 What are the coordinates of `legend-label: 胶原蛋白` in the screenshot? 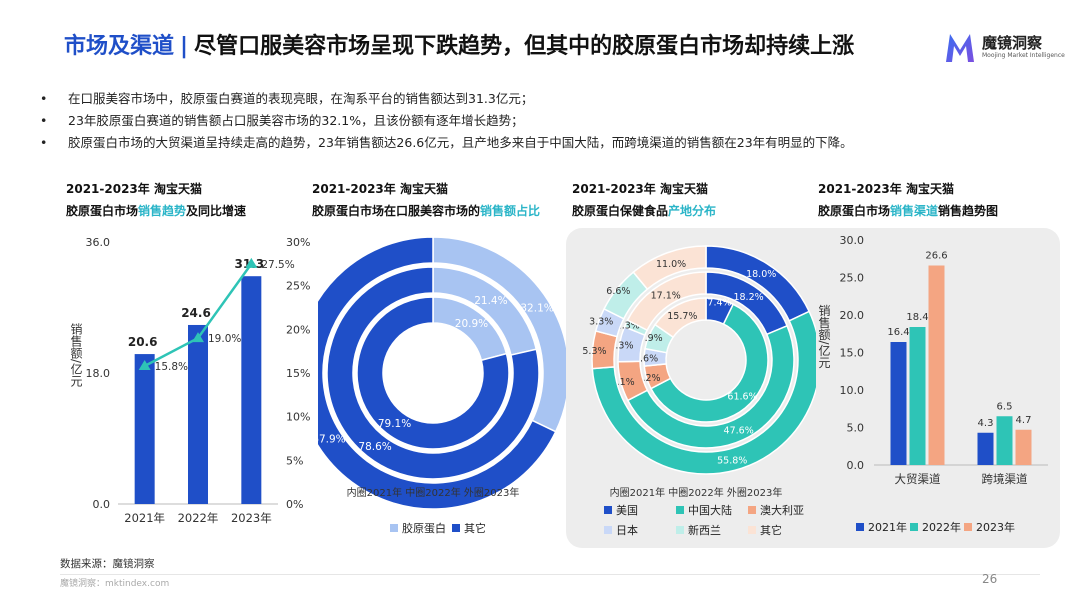 It's located at (424, 528).